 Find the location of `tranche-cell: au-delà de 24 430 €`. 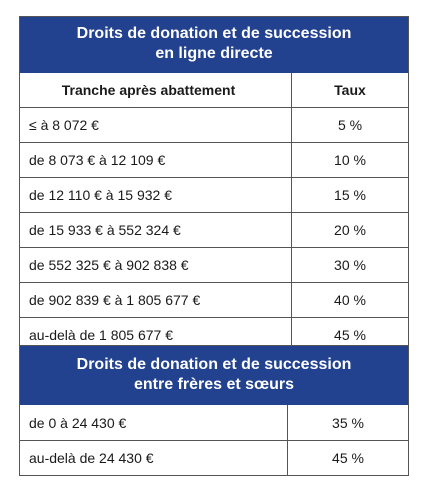

tranche-cell: au-delà de 24 430 € is located at coordinates (154, 458).